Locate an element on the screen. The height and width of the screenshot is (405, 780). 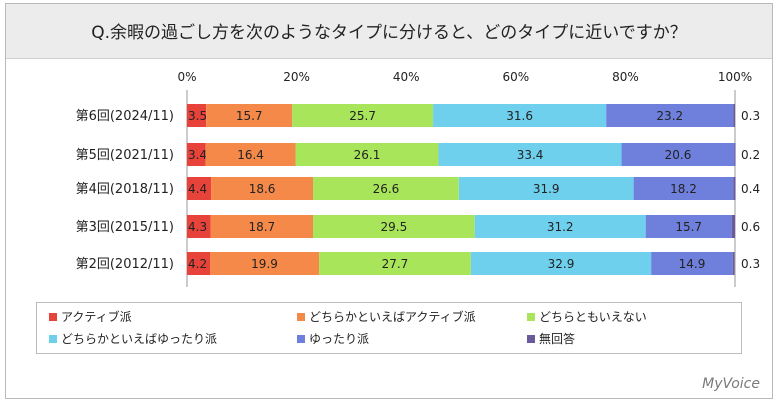
data-label: 3.5 is located at coordinates (197, 116).